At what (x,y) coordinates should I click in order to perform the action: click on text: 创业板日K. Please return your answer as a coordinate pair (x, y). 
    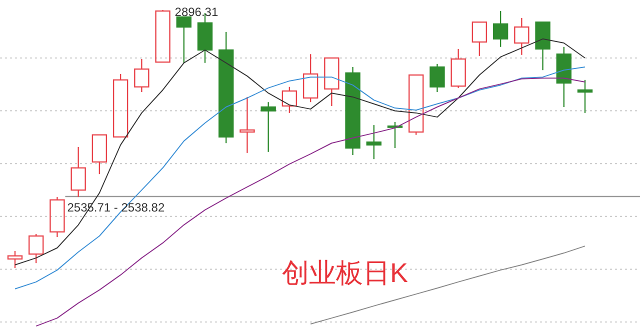
    Looking at the image, I should click on (345, 273).